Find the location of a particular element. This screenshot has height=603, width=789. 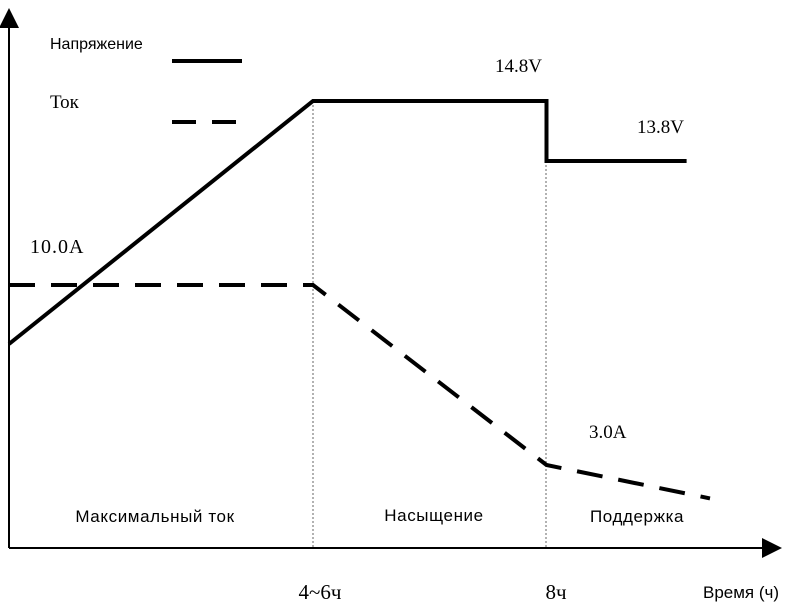

phase-label-max-current: Максимальный ток is located at coordinates (154, 516).